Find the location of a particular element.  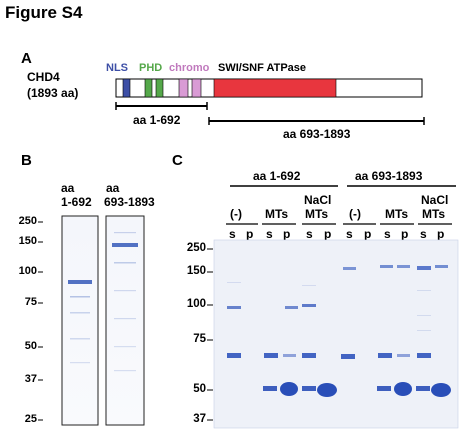

domain-label-nls: NLS is located at coordinates (117, 68).